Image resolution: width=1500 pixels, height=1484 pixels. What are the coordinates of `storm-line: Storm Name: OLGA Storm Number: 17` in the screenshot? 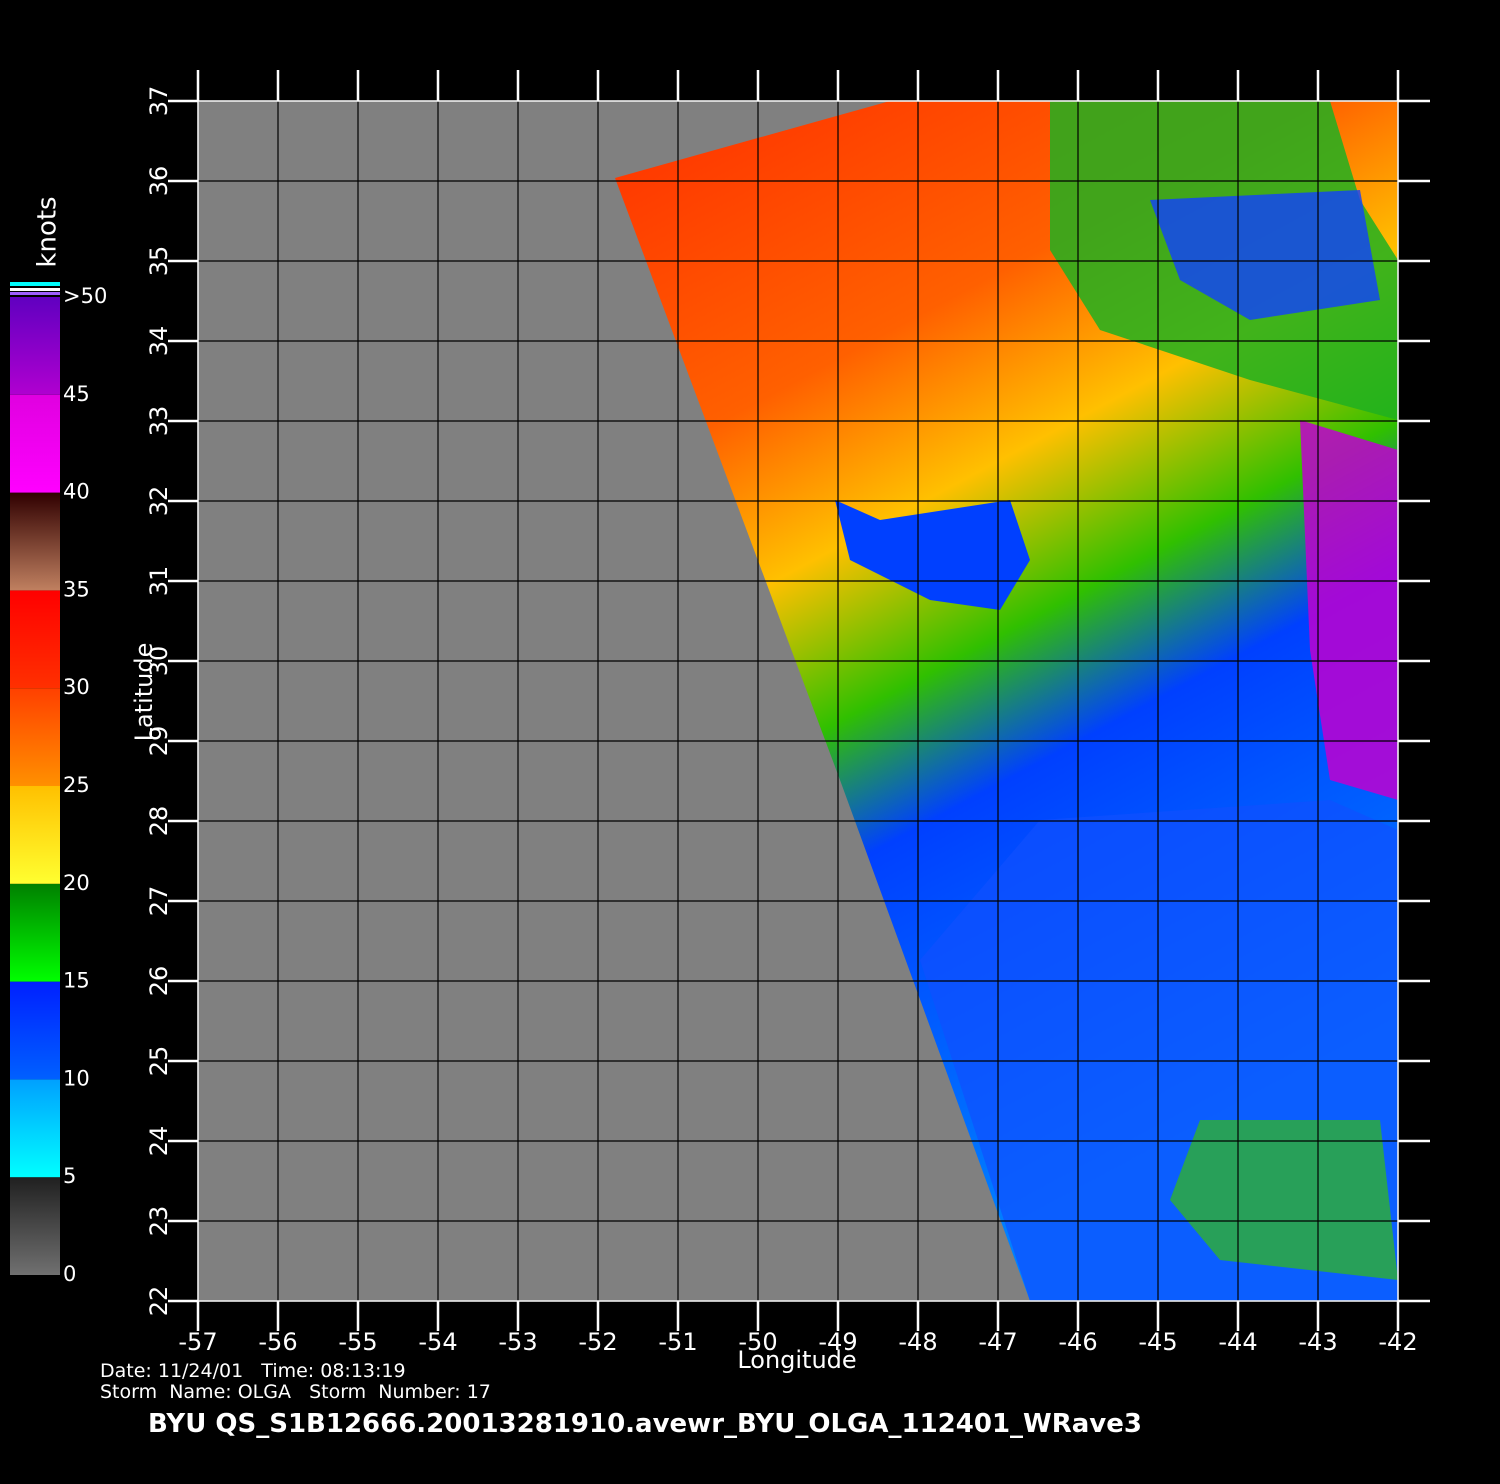 It's located at (295, 1392).